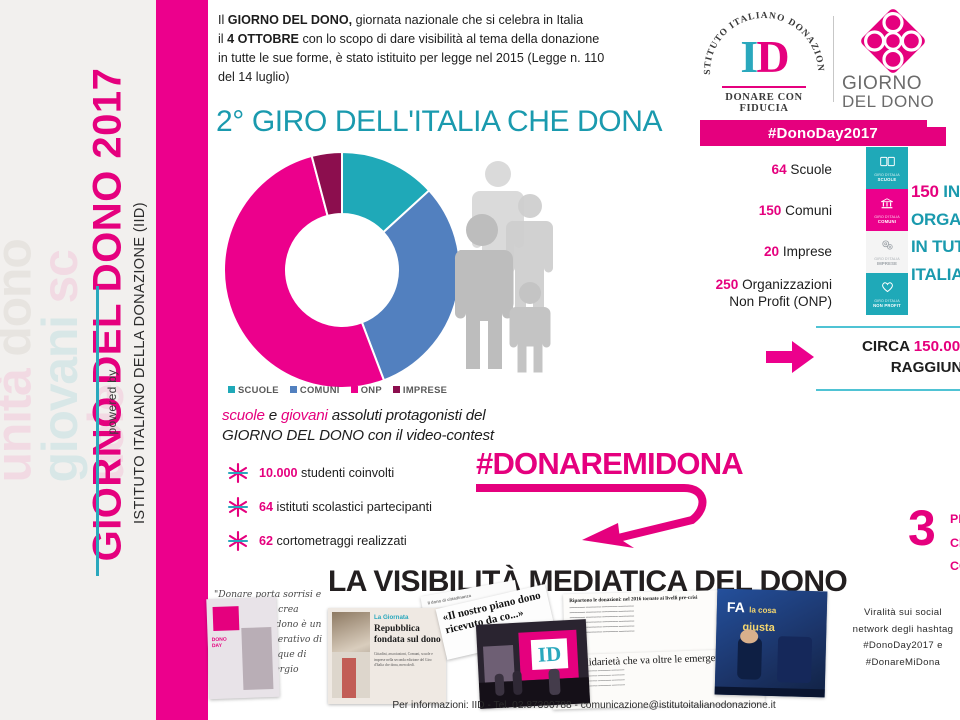 Image resolution: width=960 pixels, height=720 pixels. I want to click on iid-rule, so click(764, 87).